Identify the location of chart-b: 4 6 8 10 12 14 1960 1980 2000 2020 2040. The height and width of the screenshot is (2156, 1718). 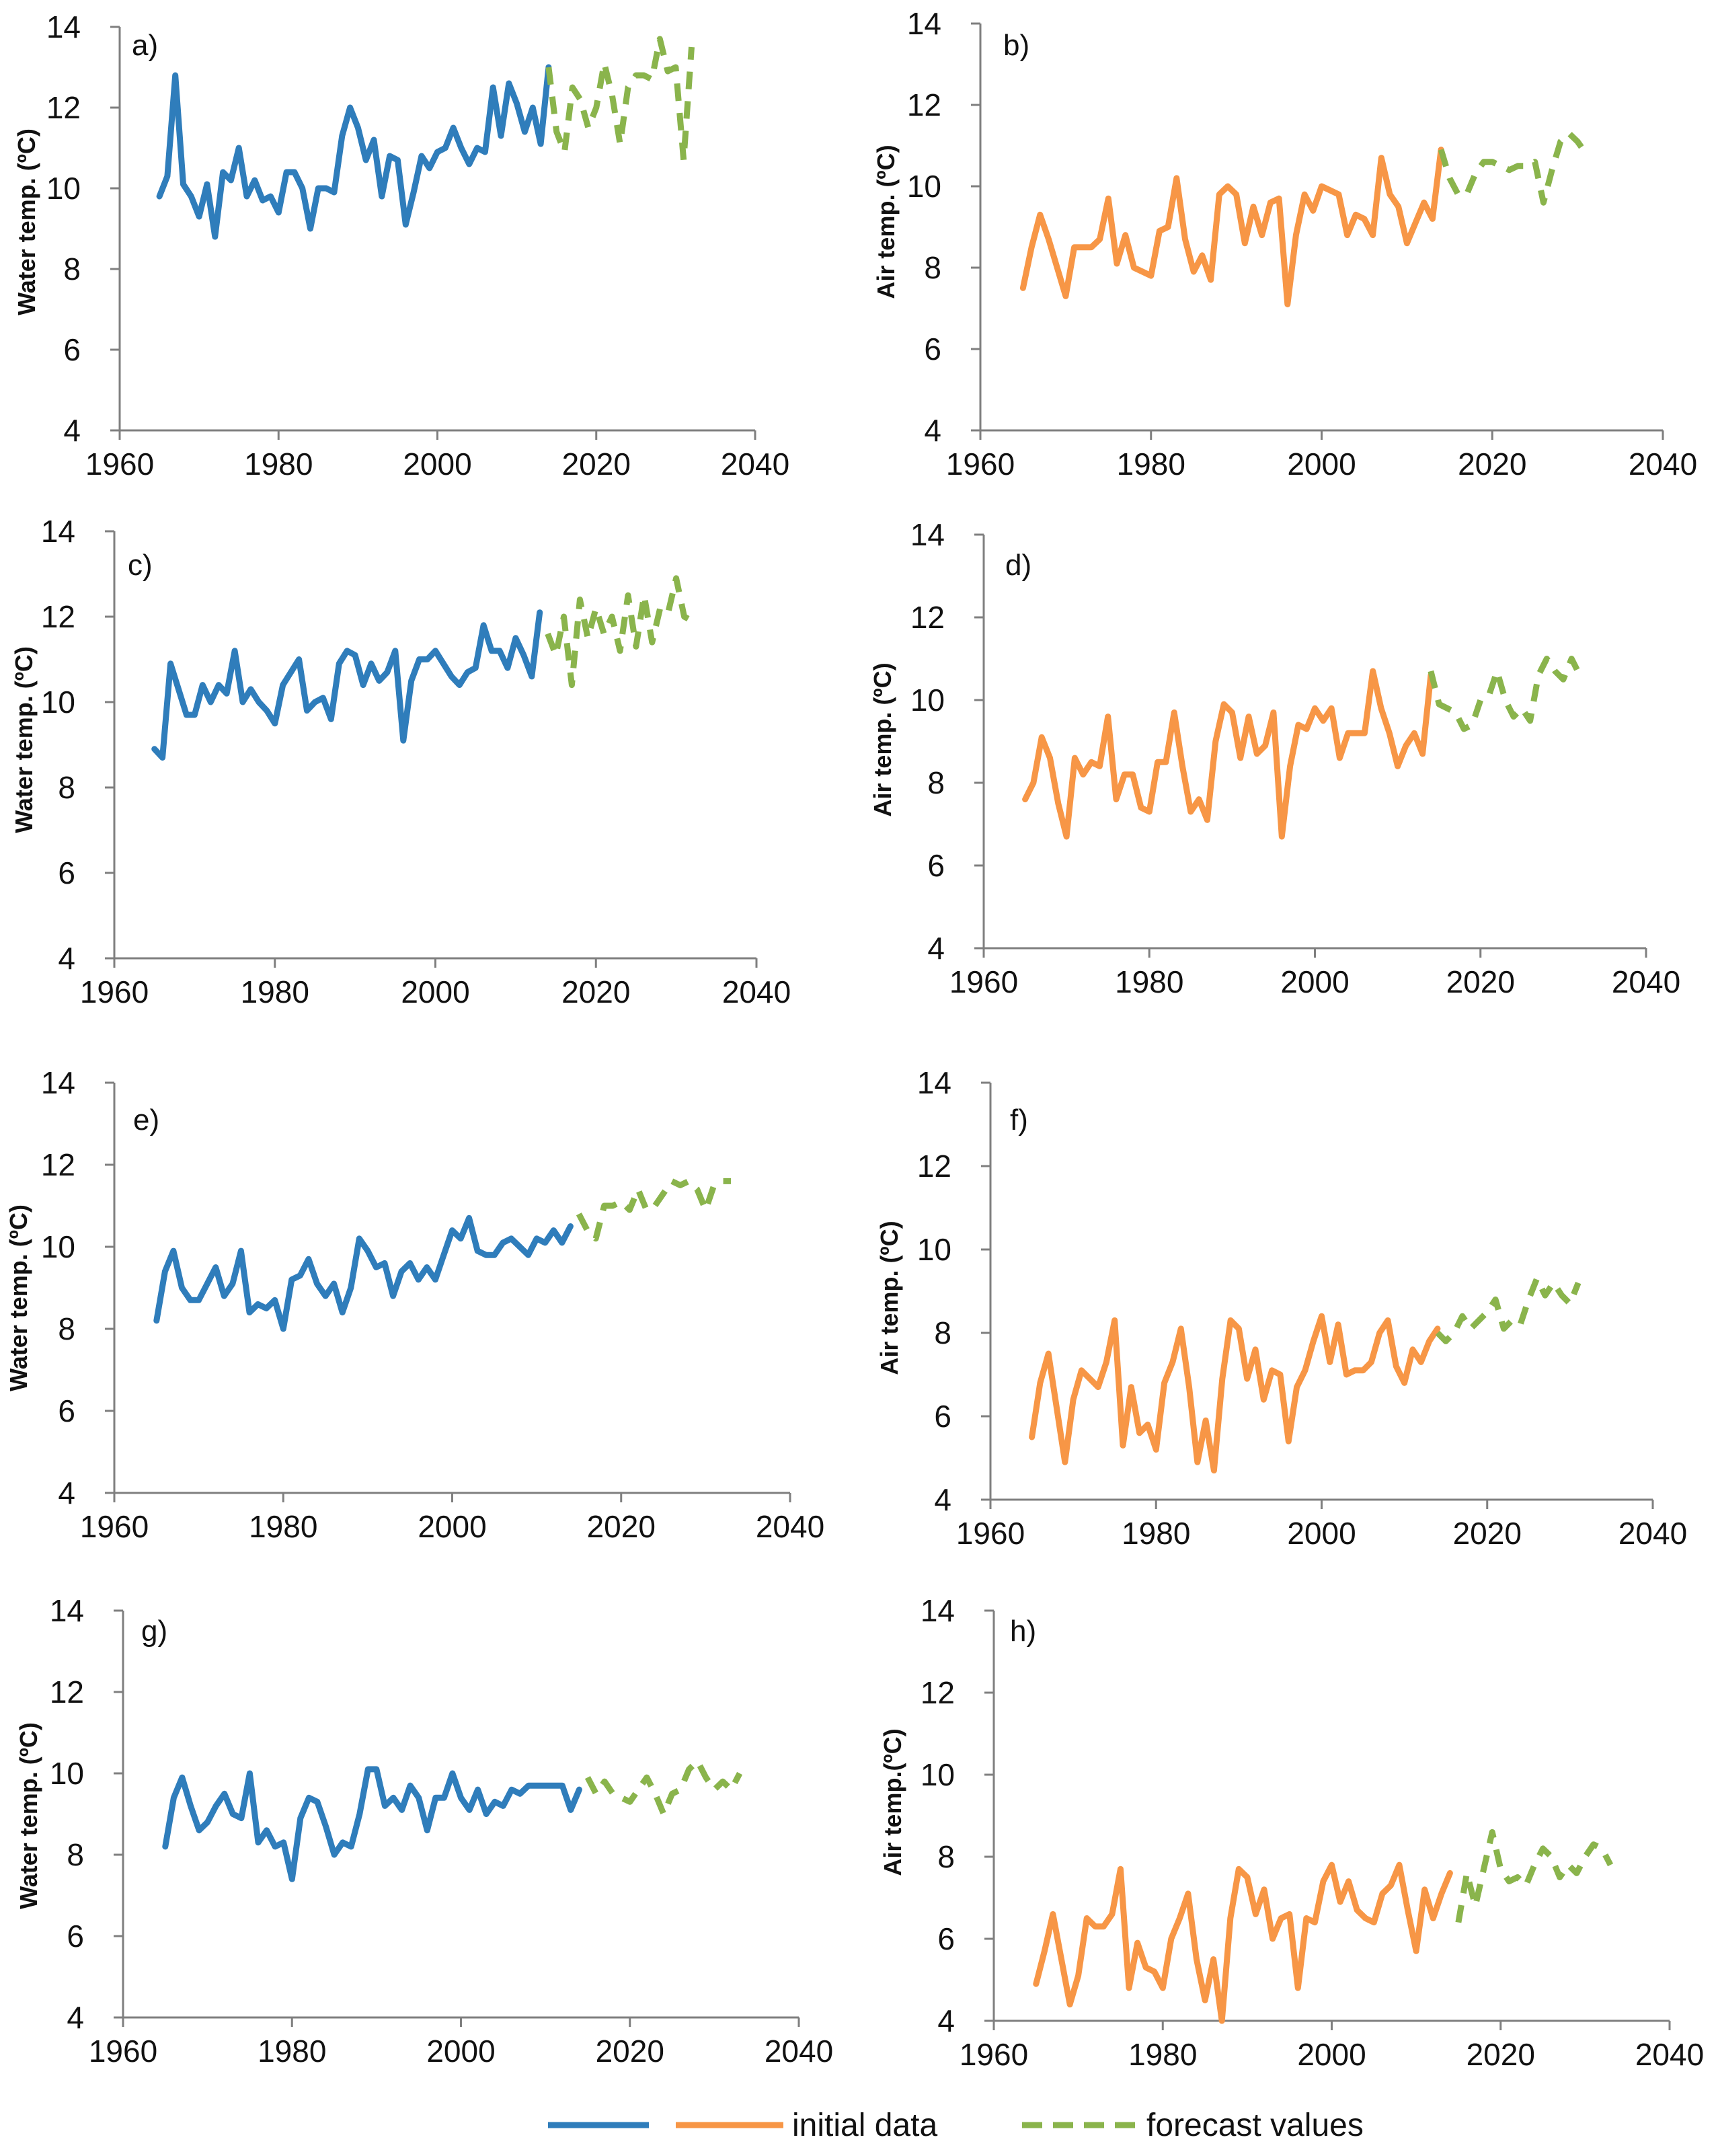
(1302, 244).